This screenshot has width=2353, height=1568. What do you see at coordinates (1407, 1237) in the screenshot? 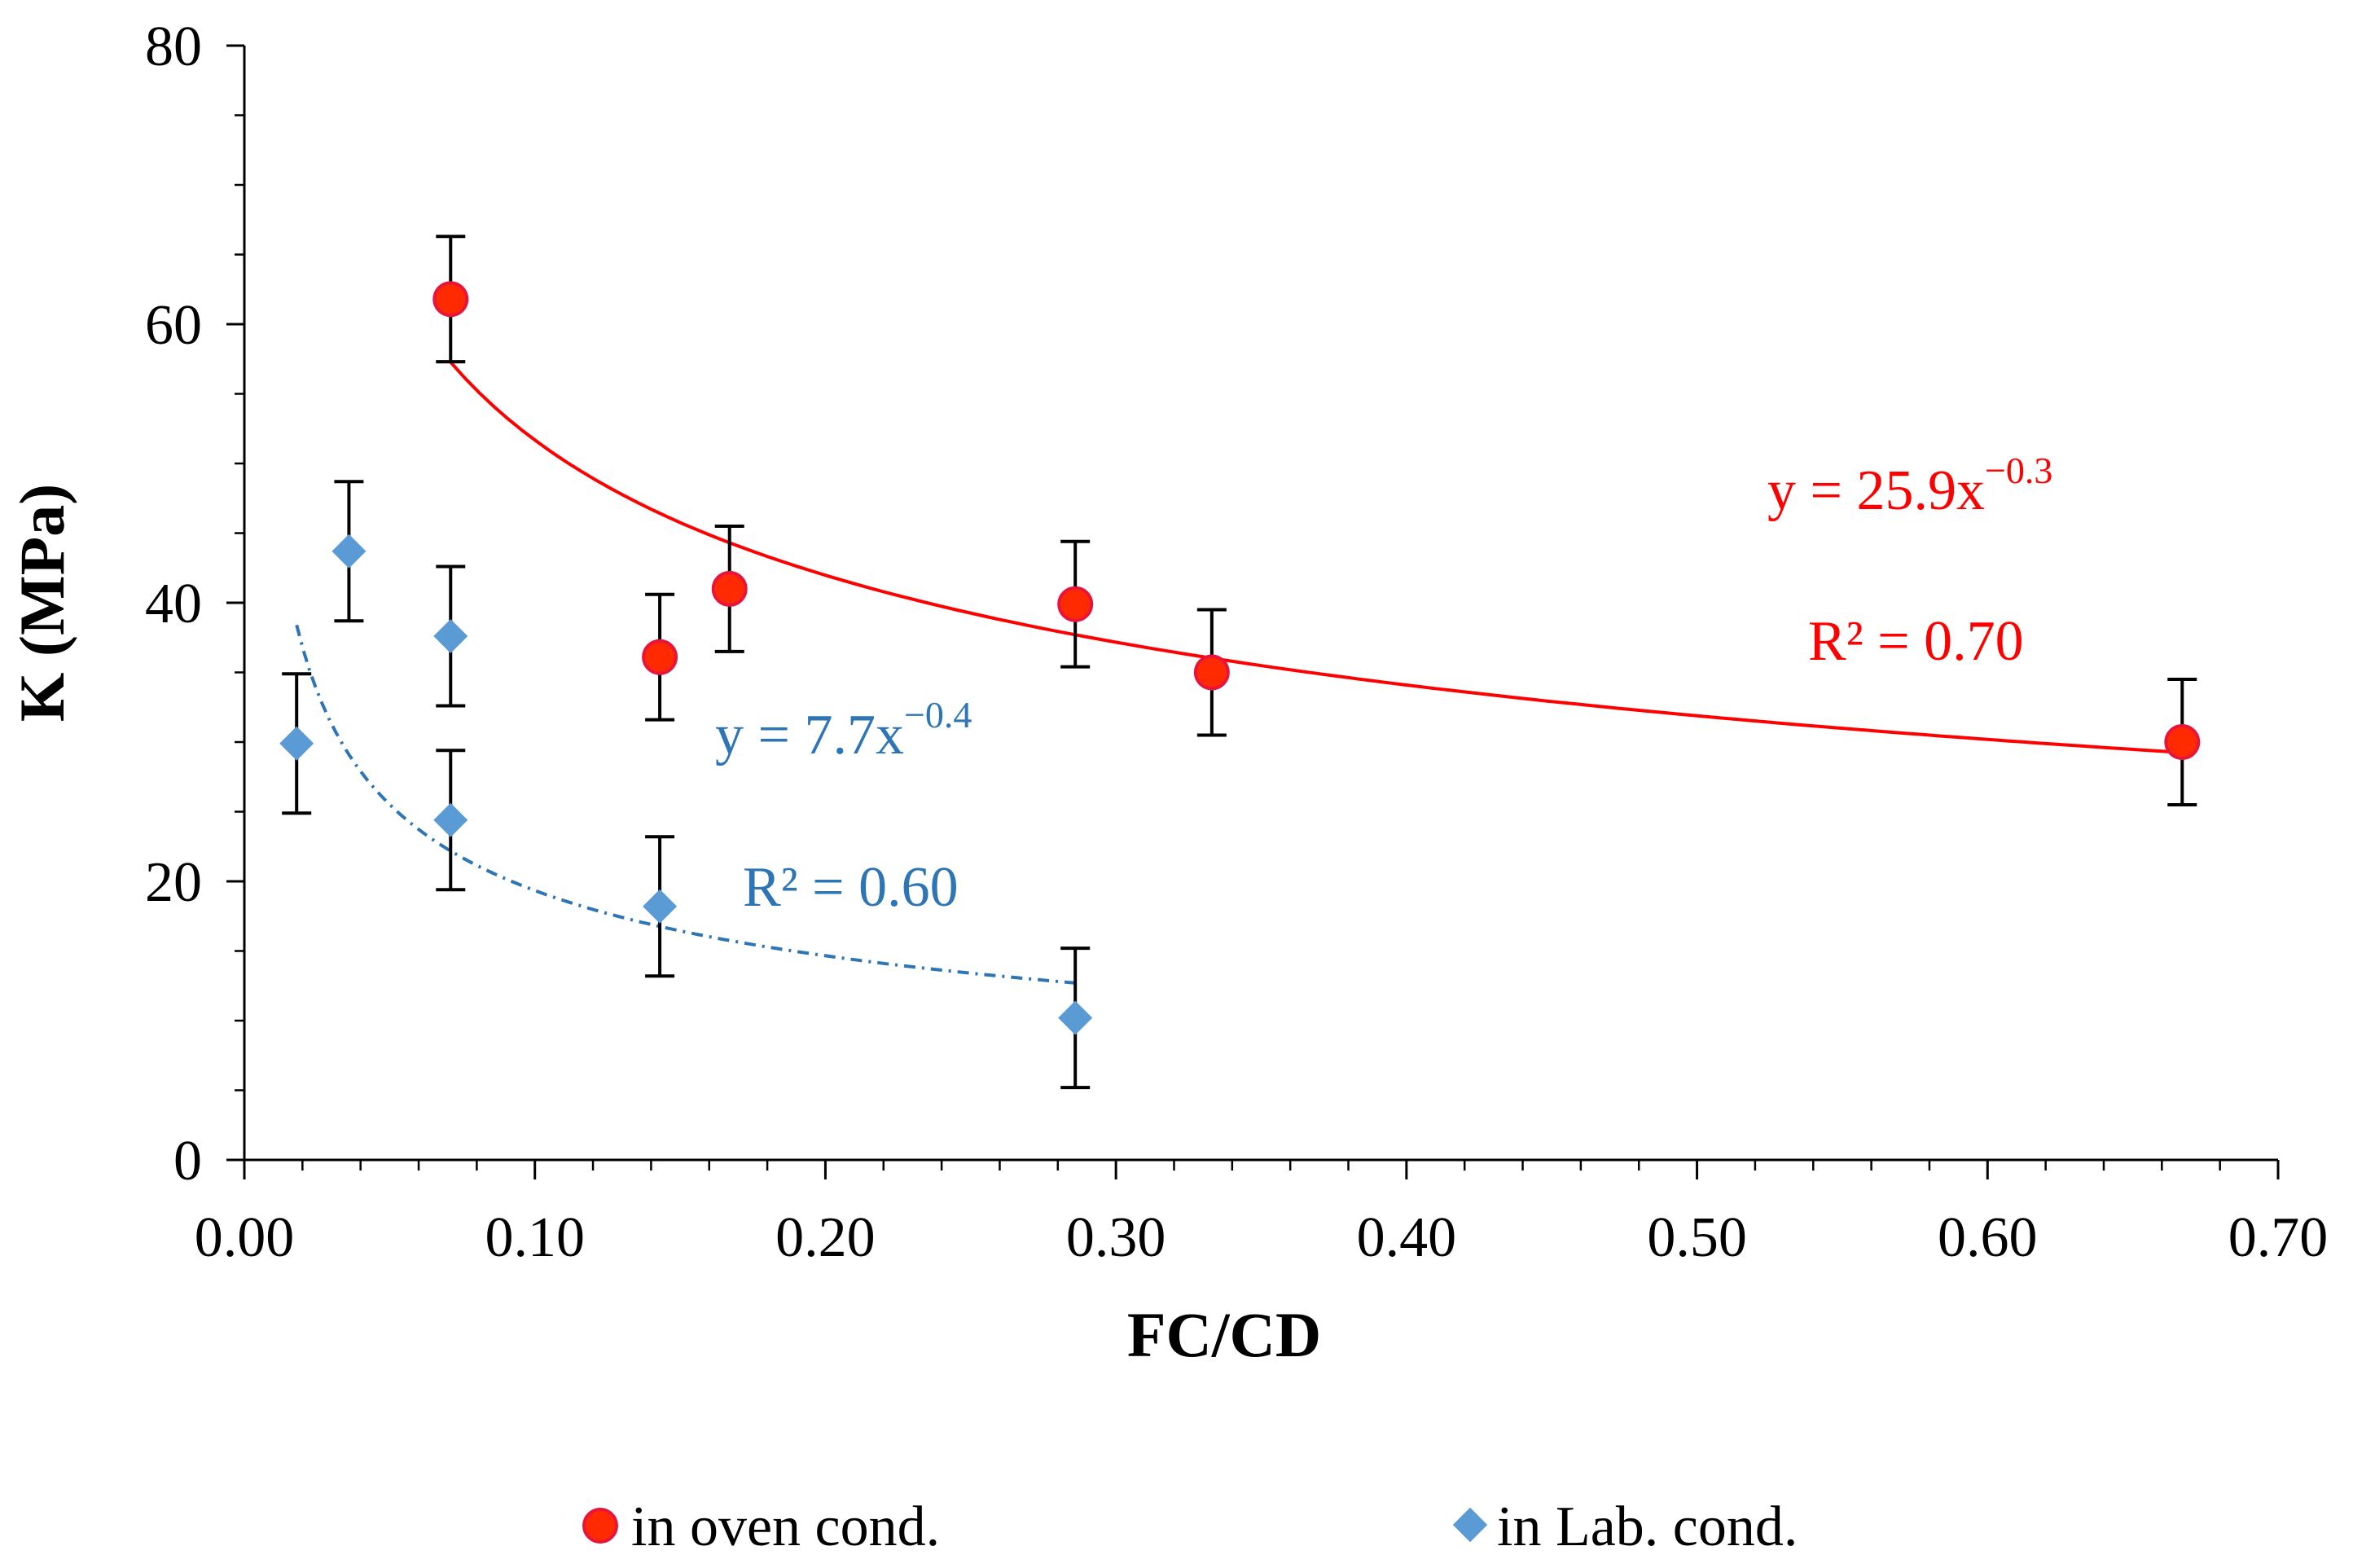
I see `x-tick-label: 0.40` at bounding box center [1407, 1237].